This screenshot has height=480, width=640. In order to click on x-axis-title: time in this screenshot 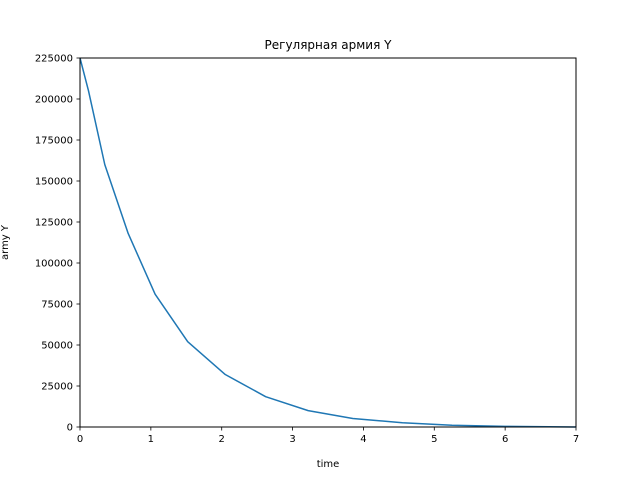, I will do `click(328, 464)`.